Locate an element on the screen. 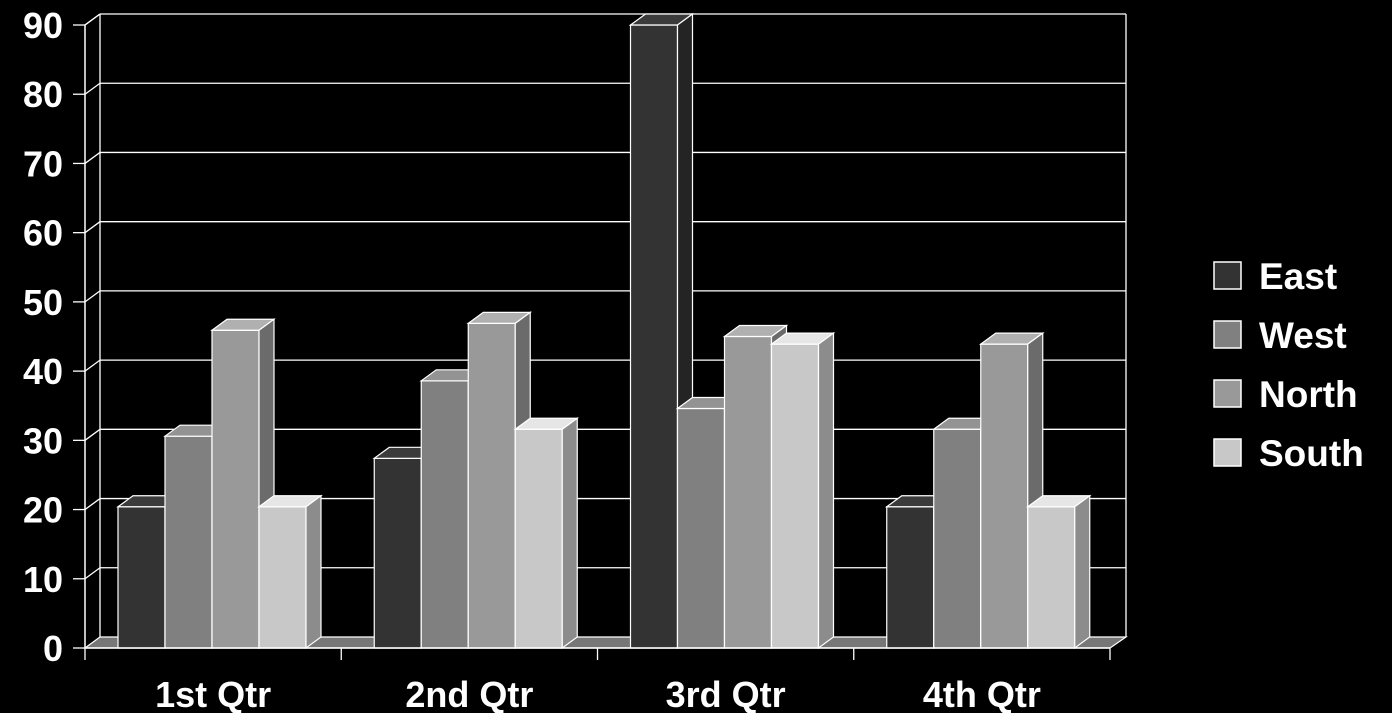 This screenshot has height=713, width=1392. y-tick-label: 80 is located at coordinates (43, 94).